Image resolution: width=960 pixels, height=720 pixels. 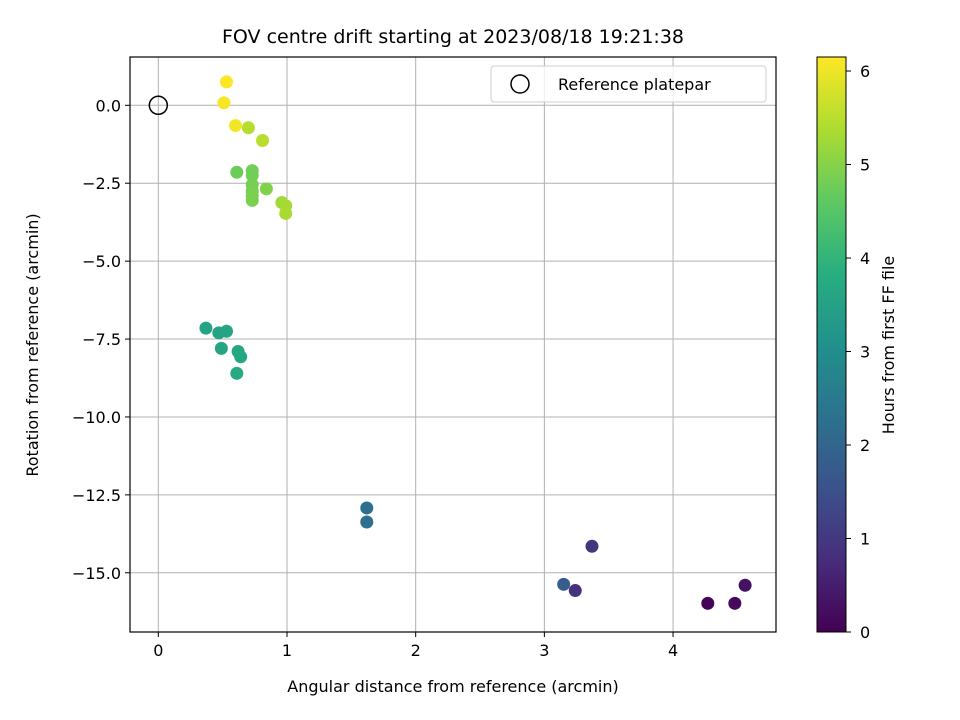 What do you see at coordinates (158, 105) in the screenshot?
I see `reference-platepar-marker` at bounding box center [158, 105].